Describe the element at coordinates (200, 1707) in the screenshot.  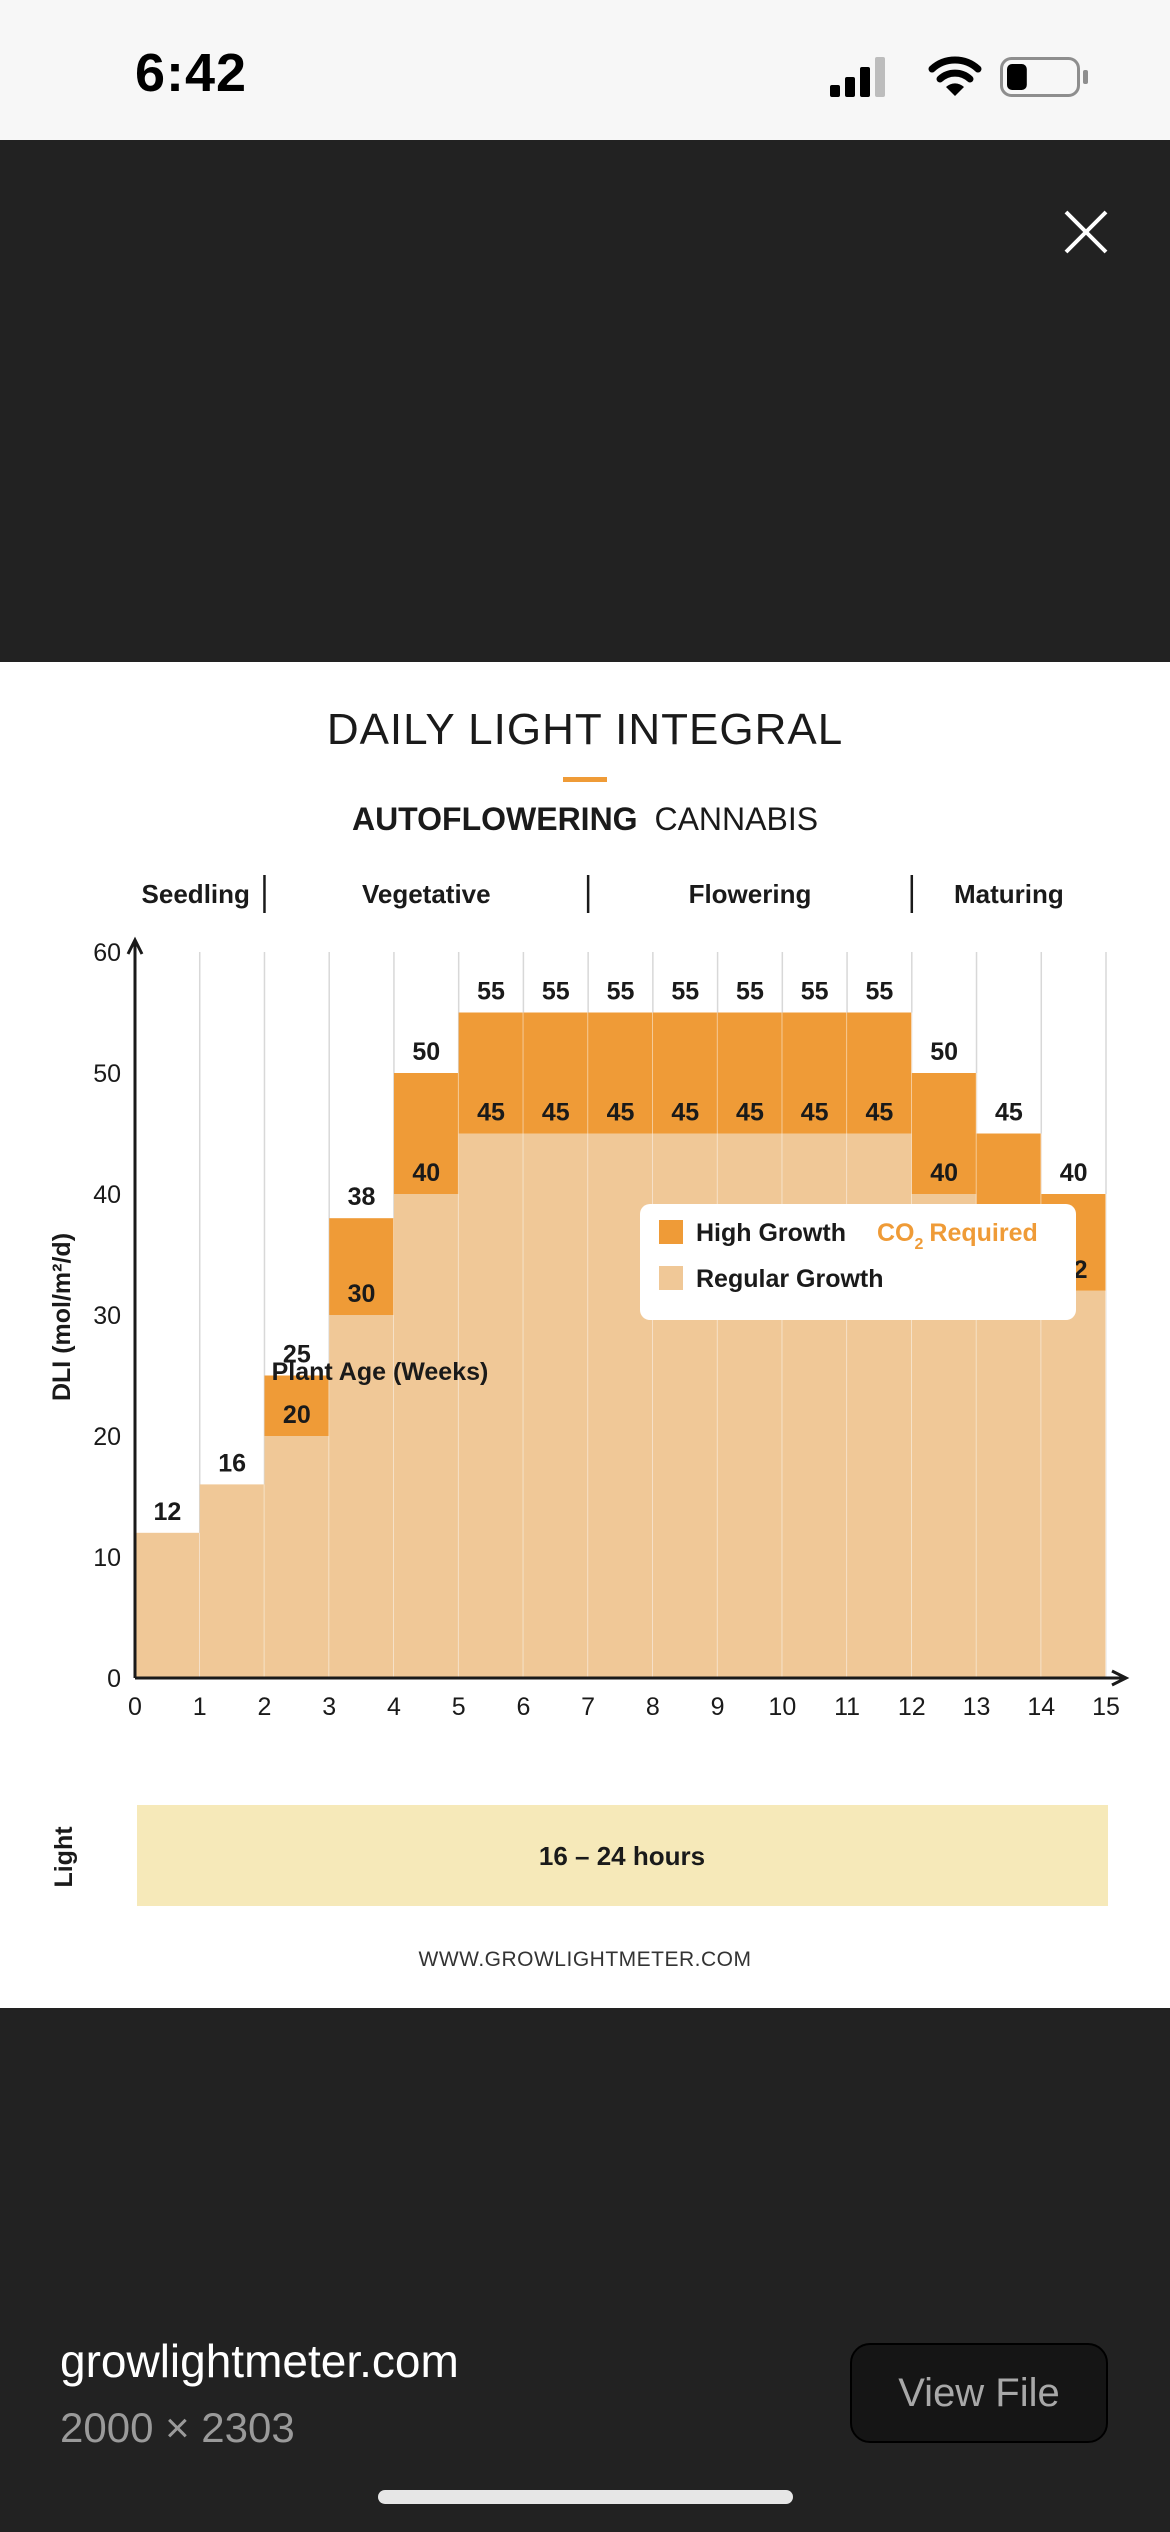
I see `x-tick-label-1: 1` at that location.